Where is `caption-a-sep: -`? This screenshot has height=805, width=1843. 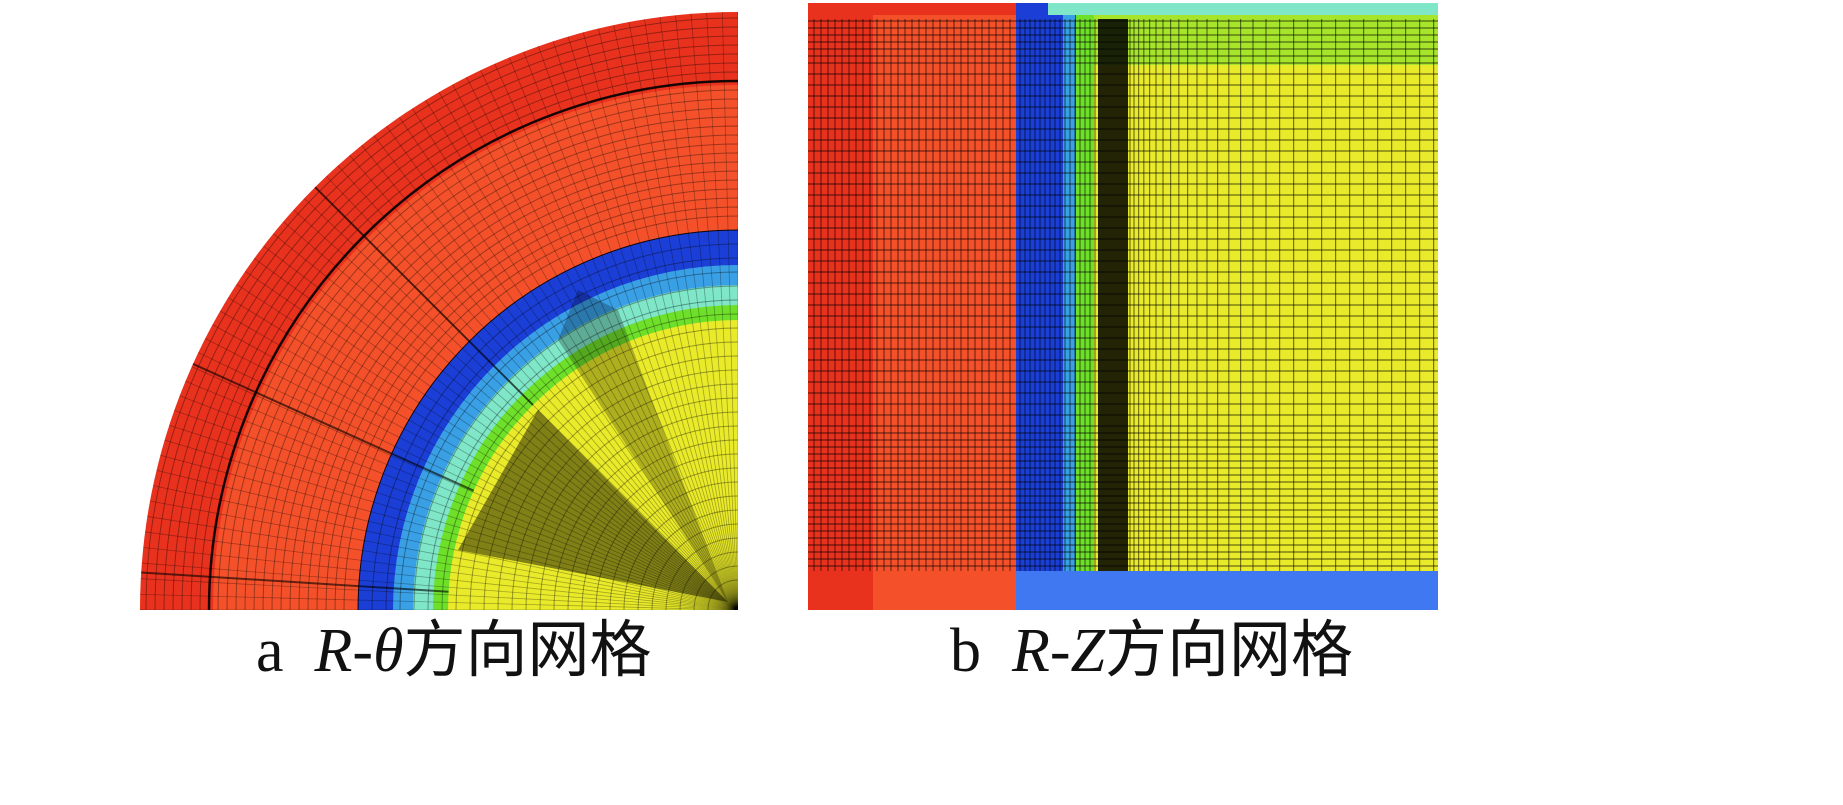
caption-a-sep: - is located at coordinates (363, 651).